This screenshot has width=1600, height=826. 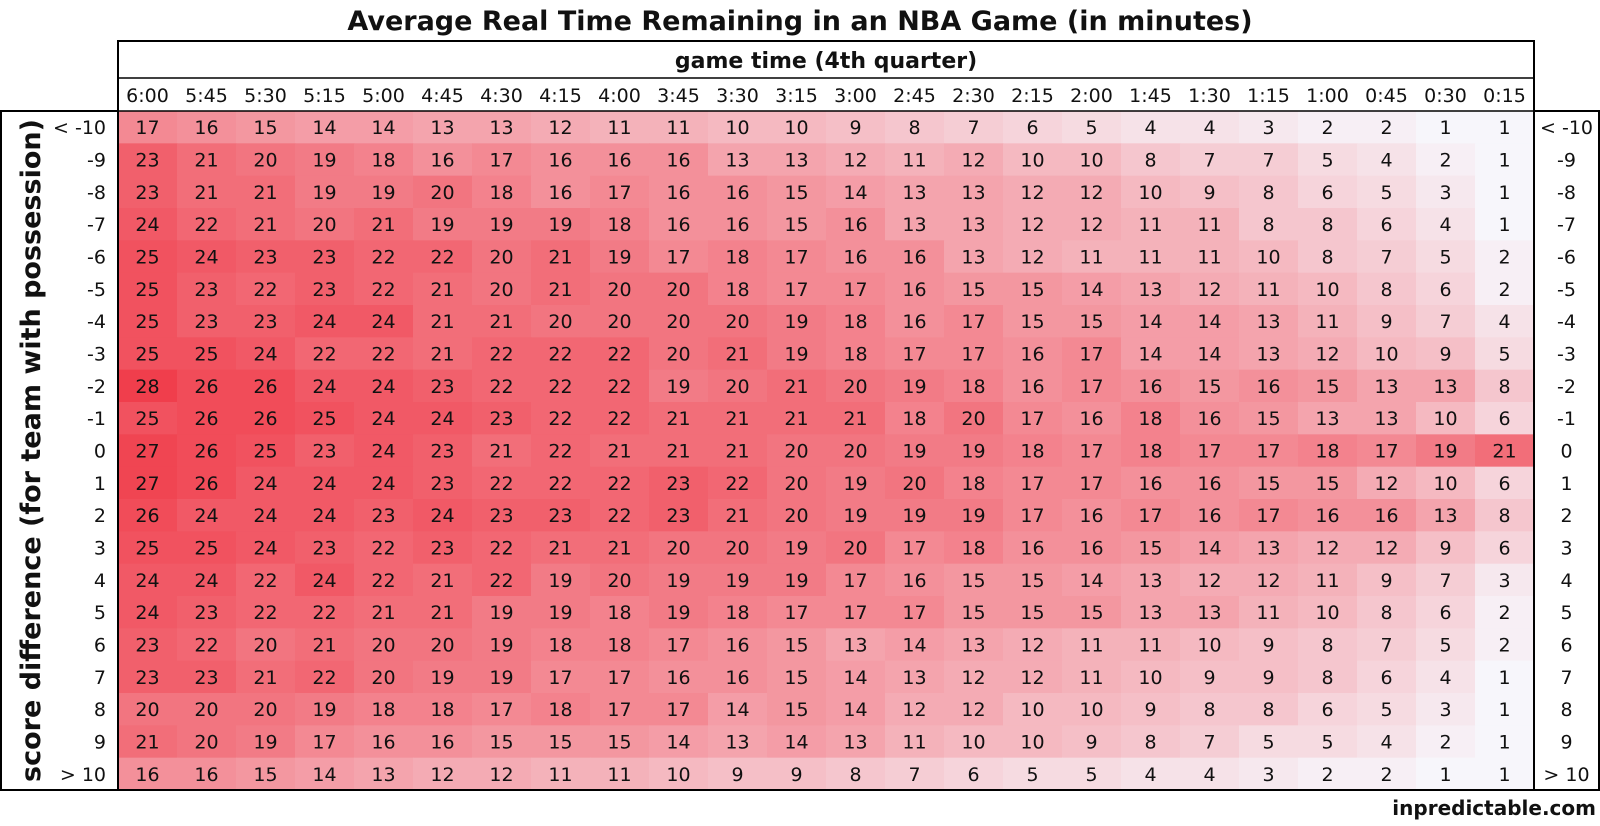 What do you see at coordinates (1445, 355) in the screenshot?
I see `cell-value-label: 9` at bounding box center [1445, 355].